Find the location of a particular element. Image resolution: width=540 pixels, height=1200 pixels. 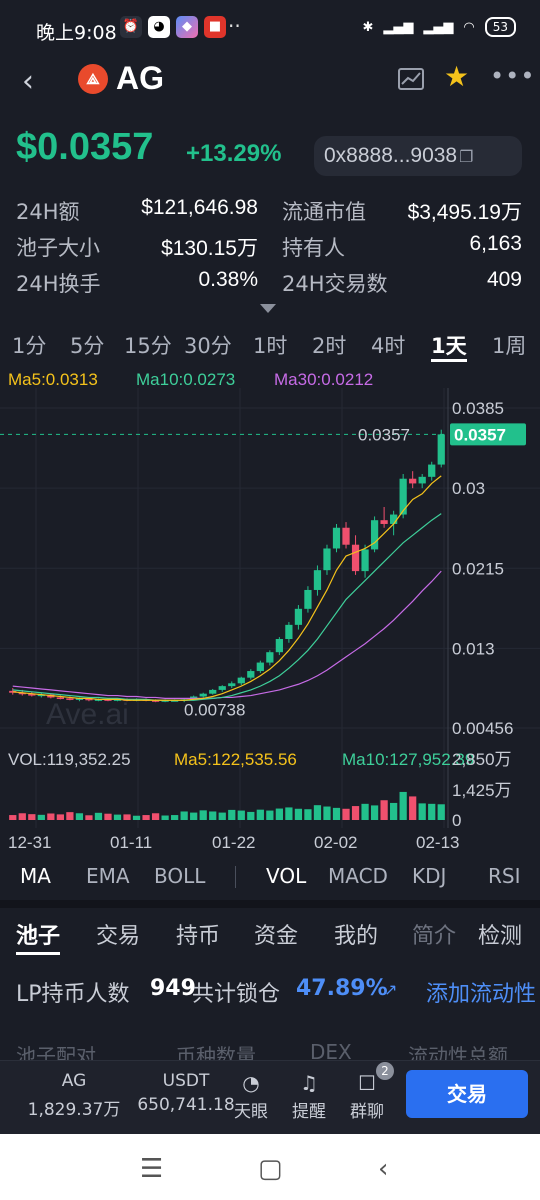

tab-check: 检测 is located at coordinates (500, 936).